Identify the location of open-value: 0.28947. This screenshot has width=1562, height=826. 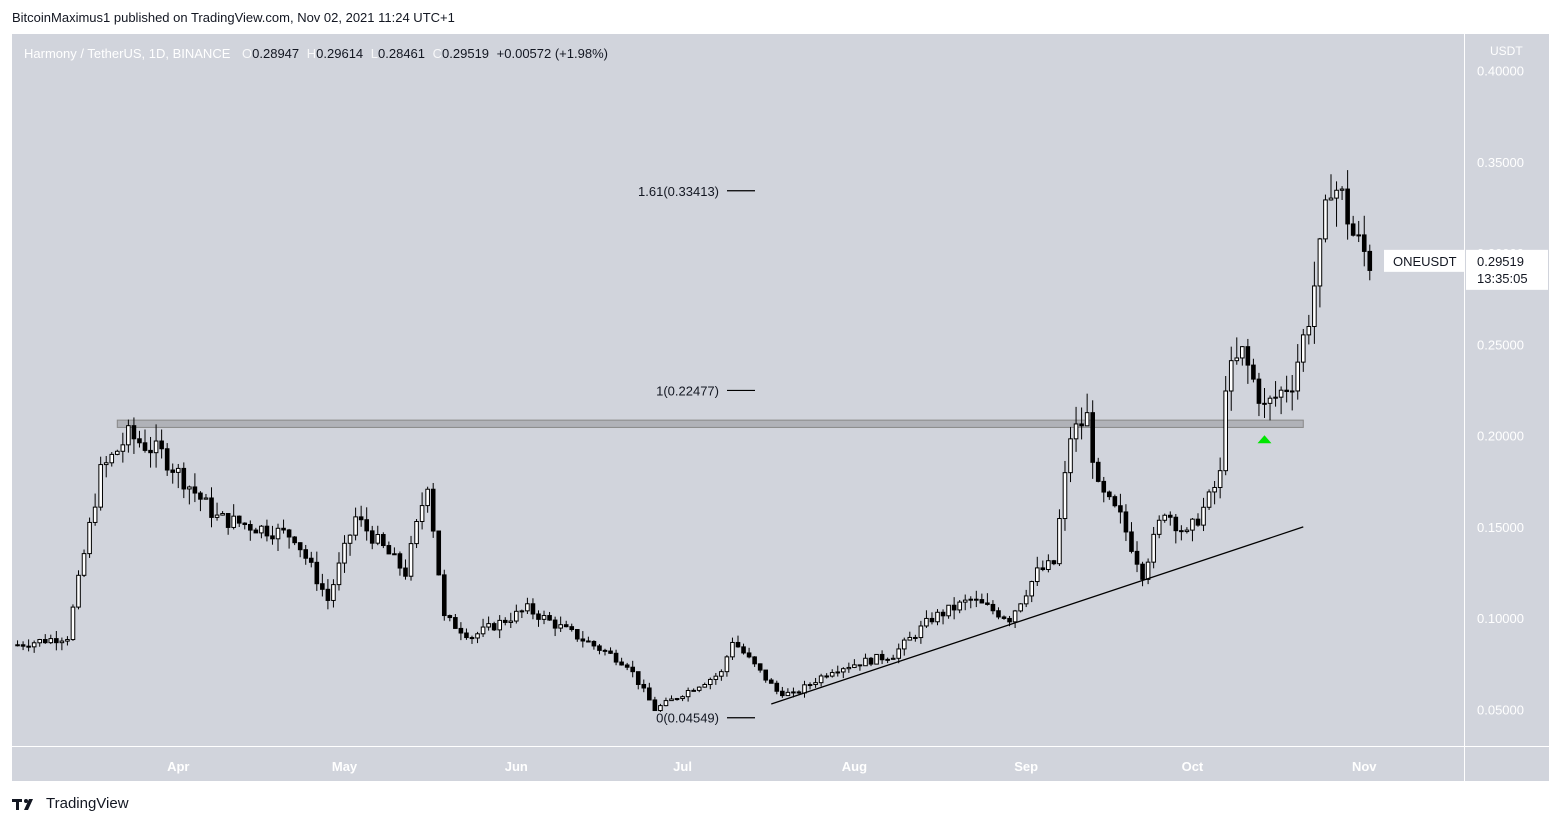
(276, 53).